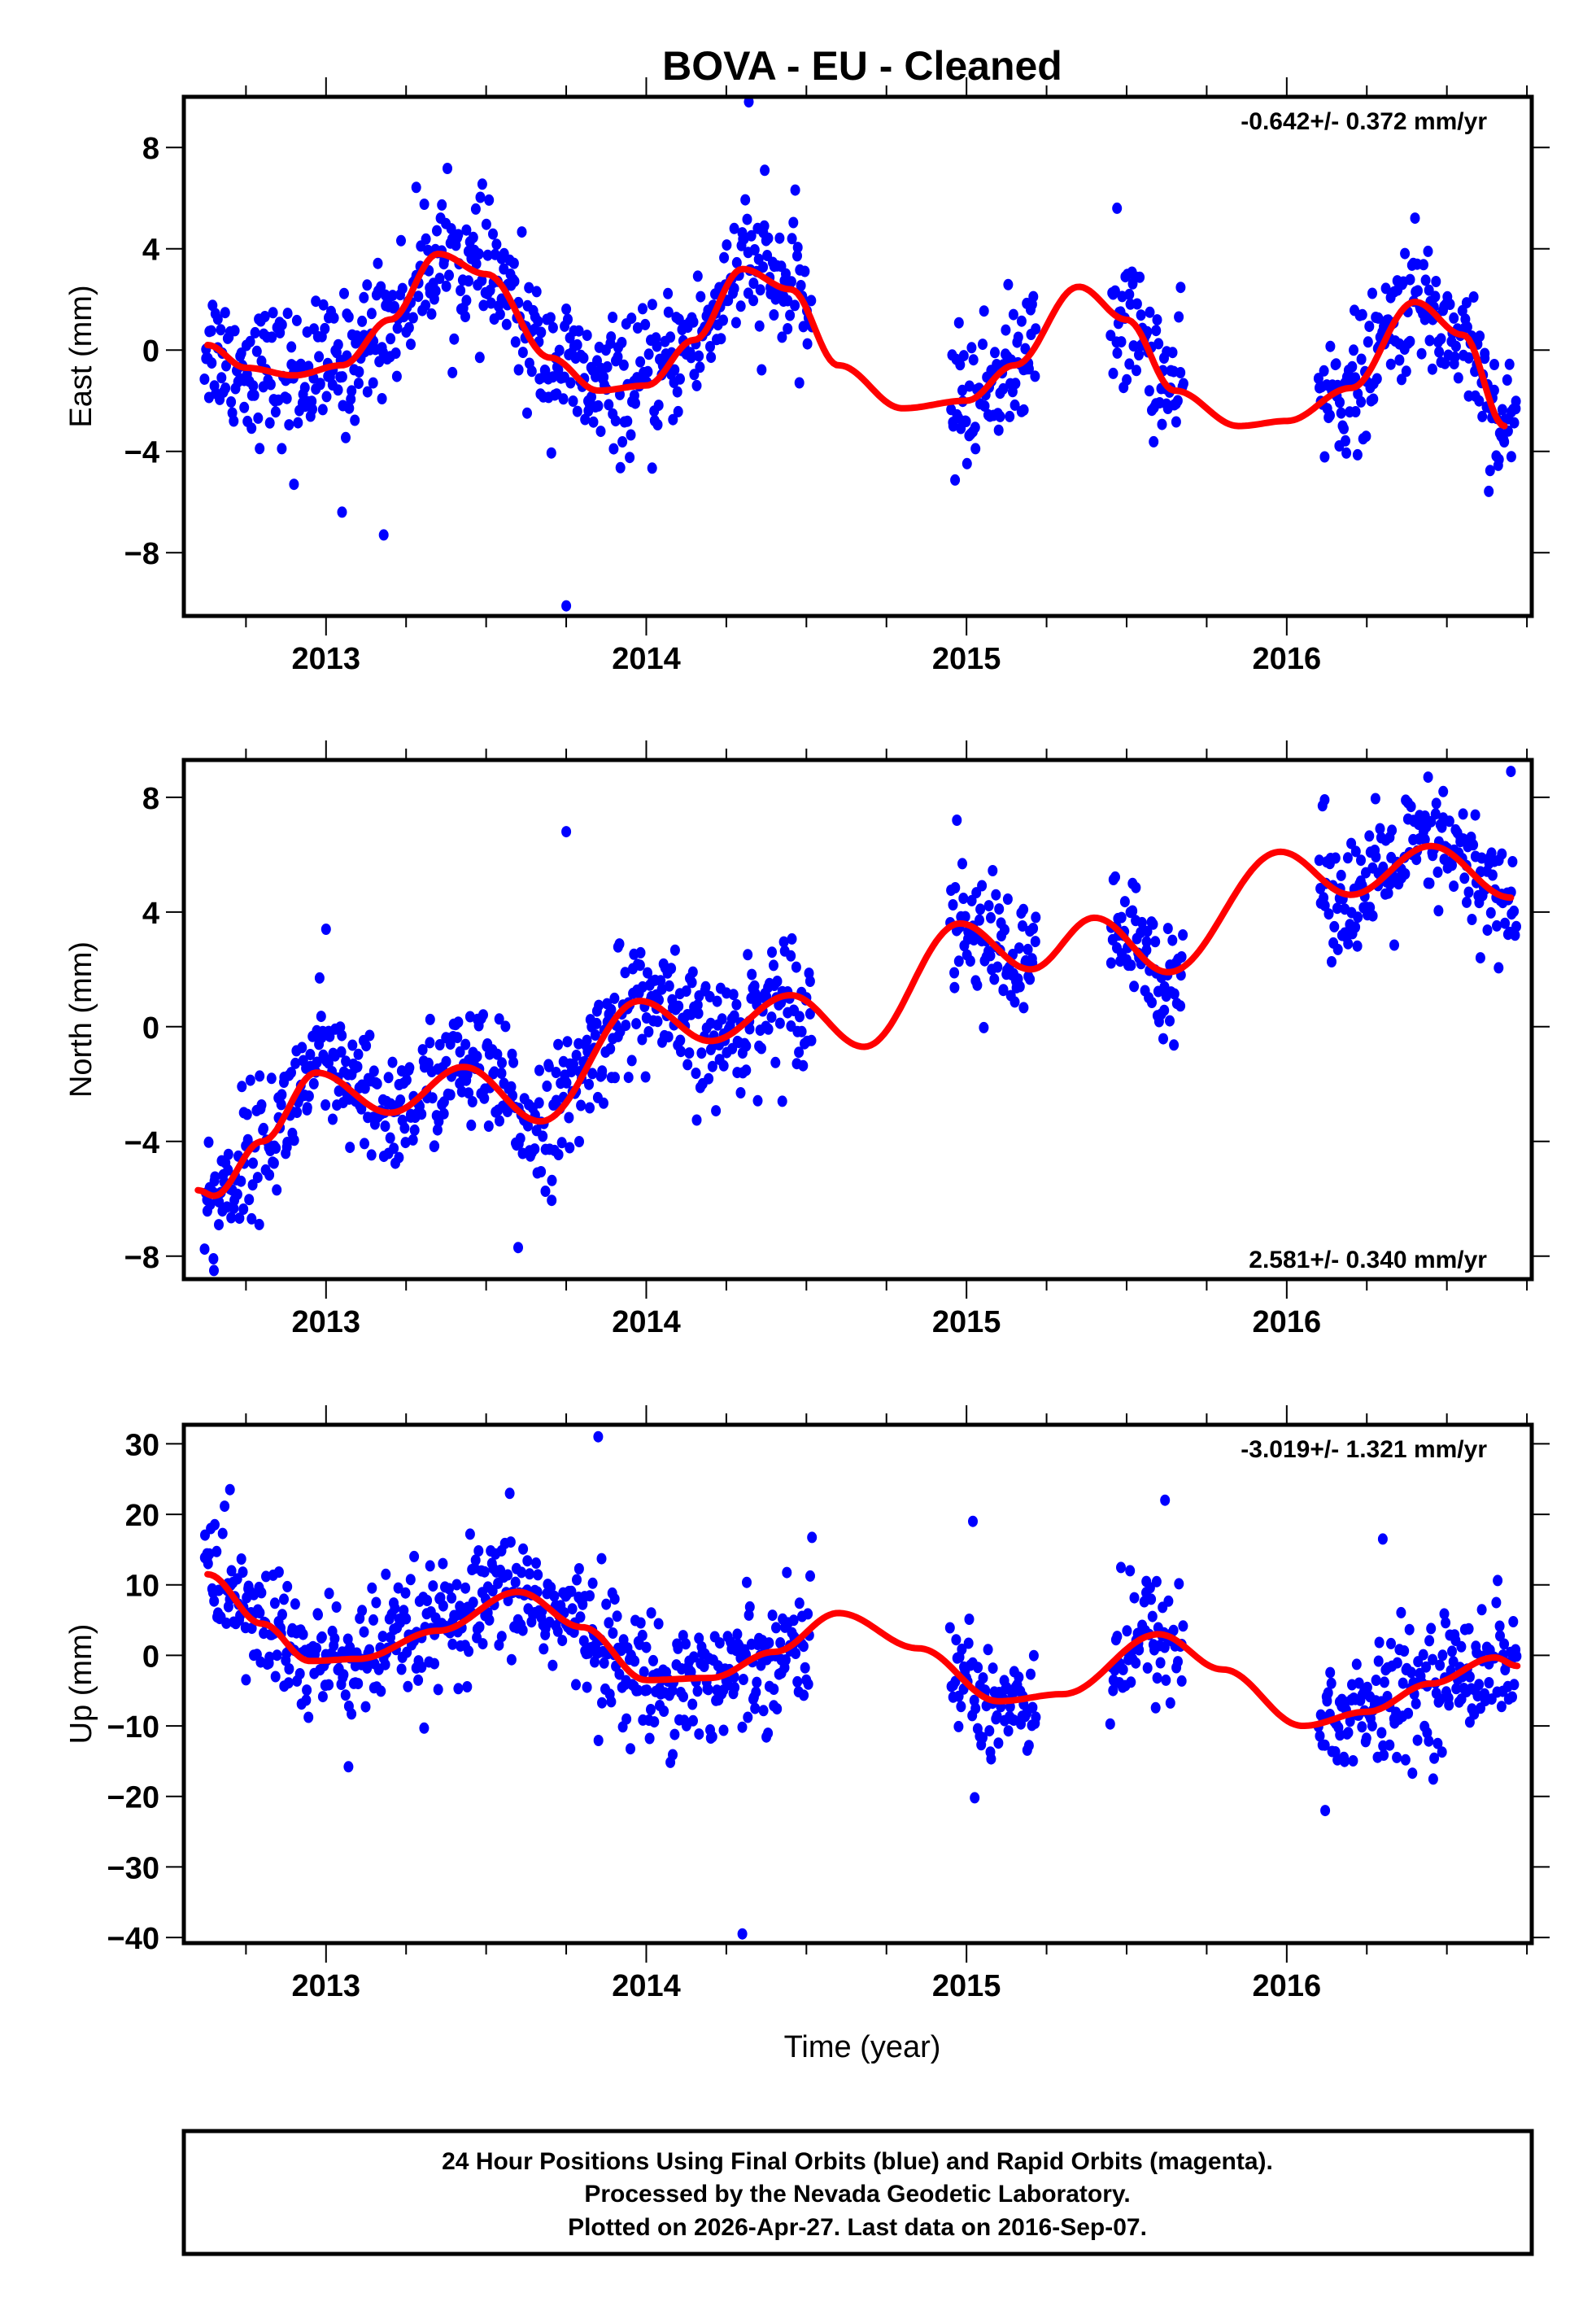 Image resolution: width=1596 pixels, height=2306 pixels. Describe the element at coordinates (326, 1986) in the screenshot. I see `x-tick-label: 2013` at that location.